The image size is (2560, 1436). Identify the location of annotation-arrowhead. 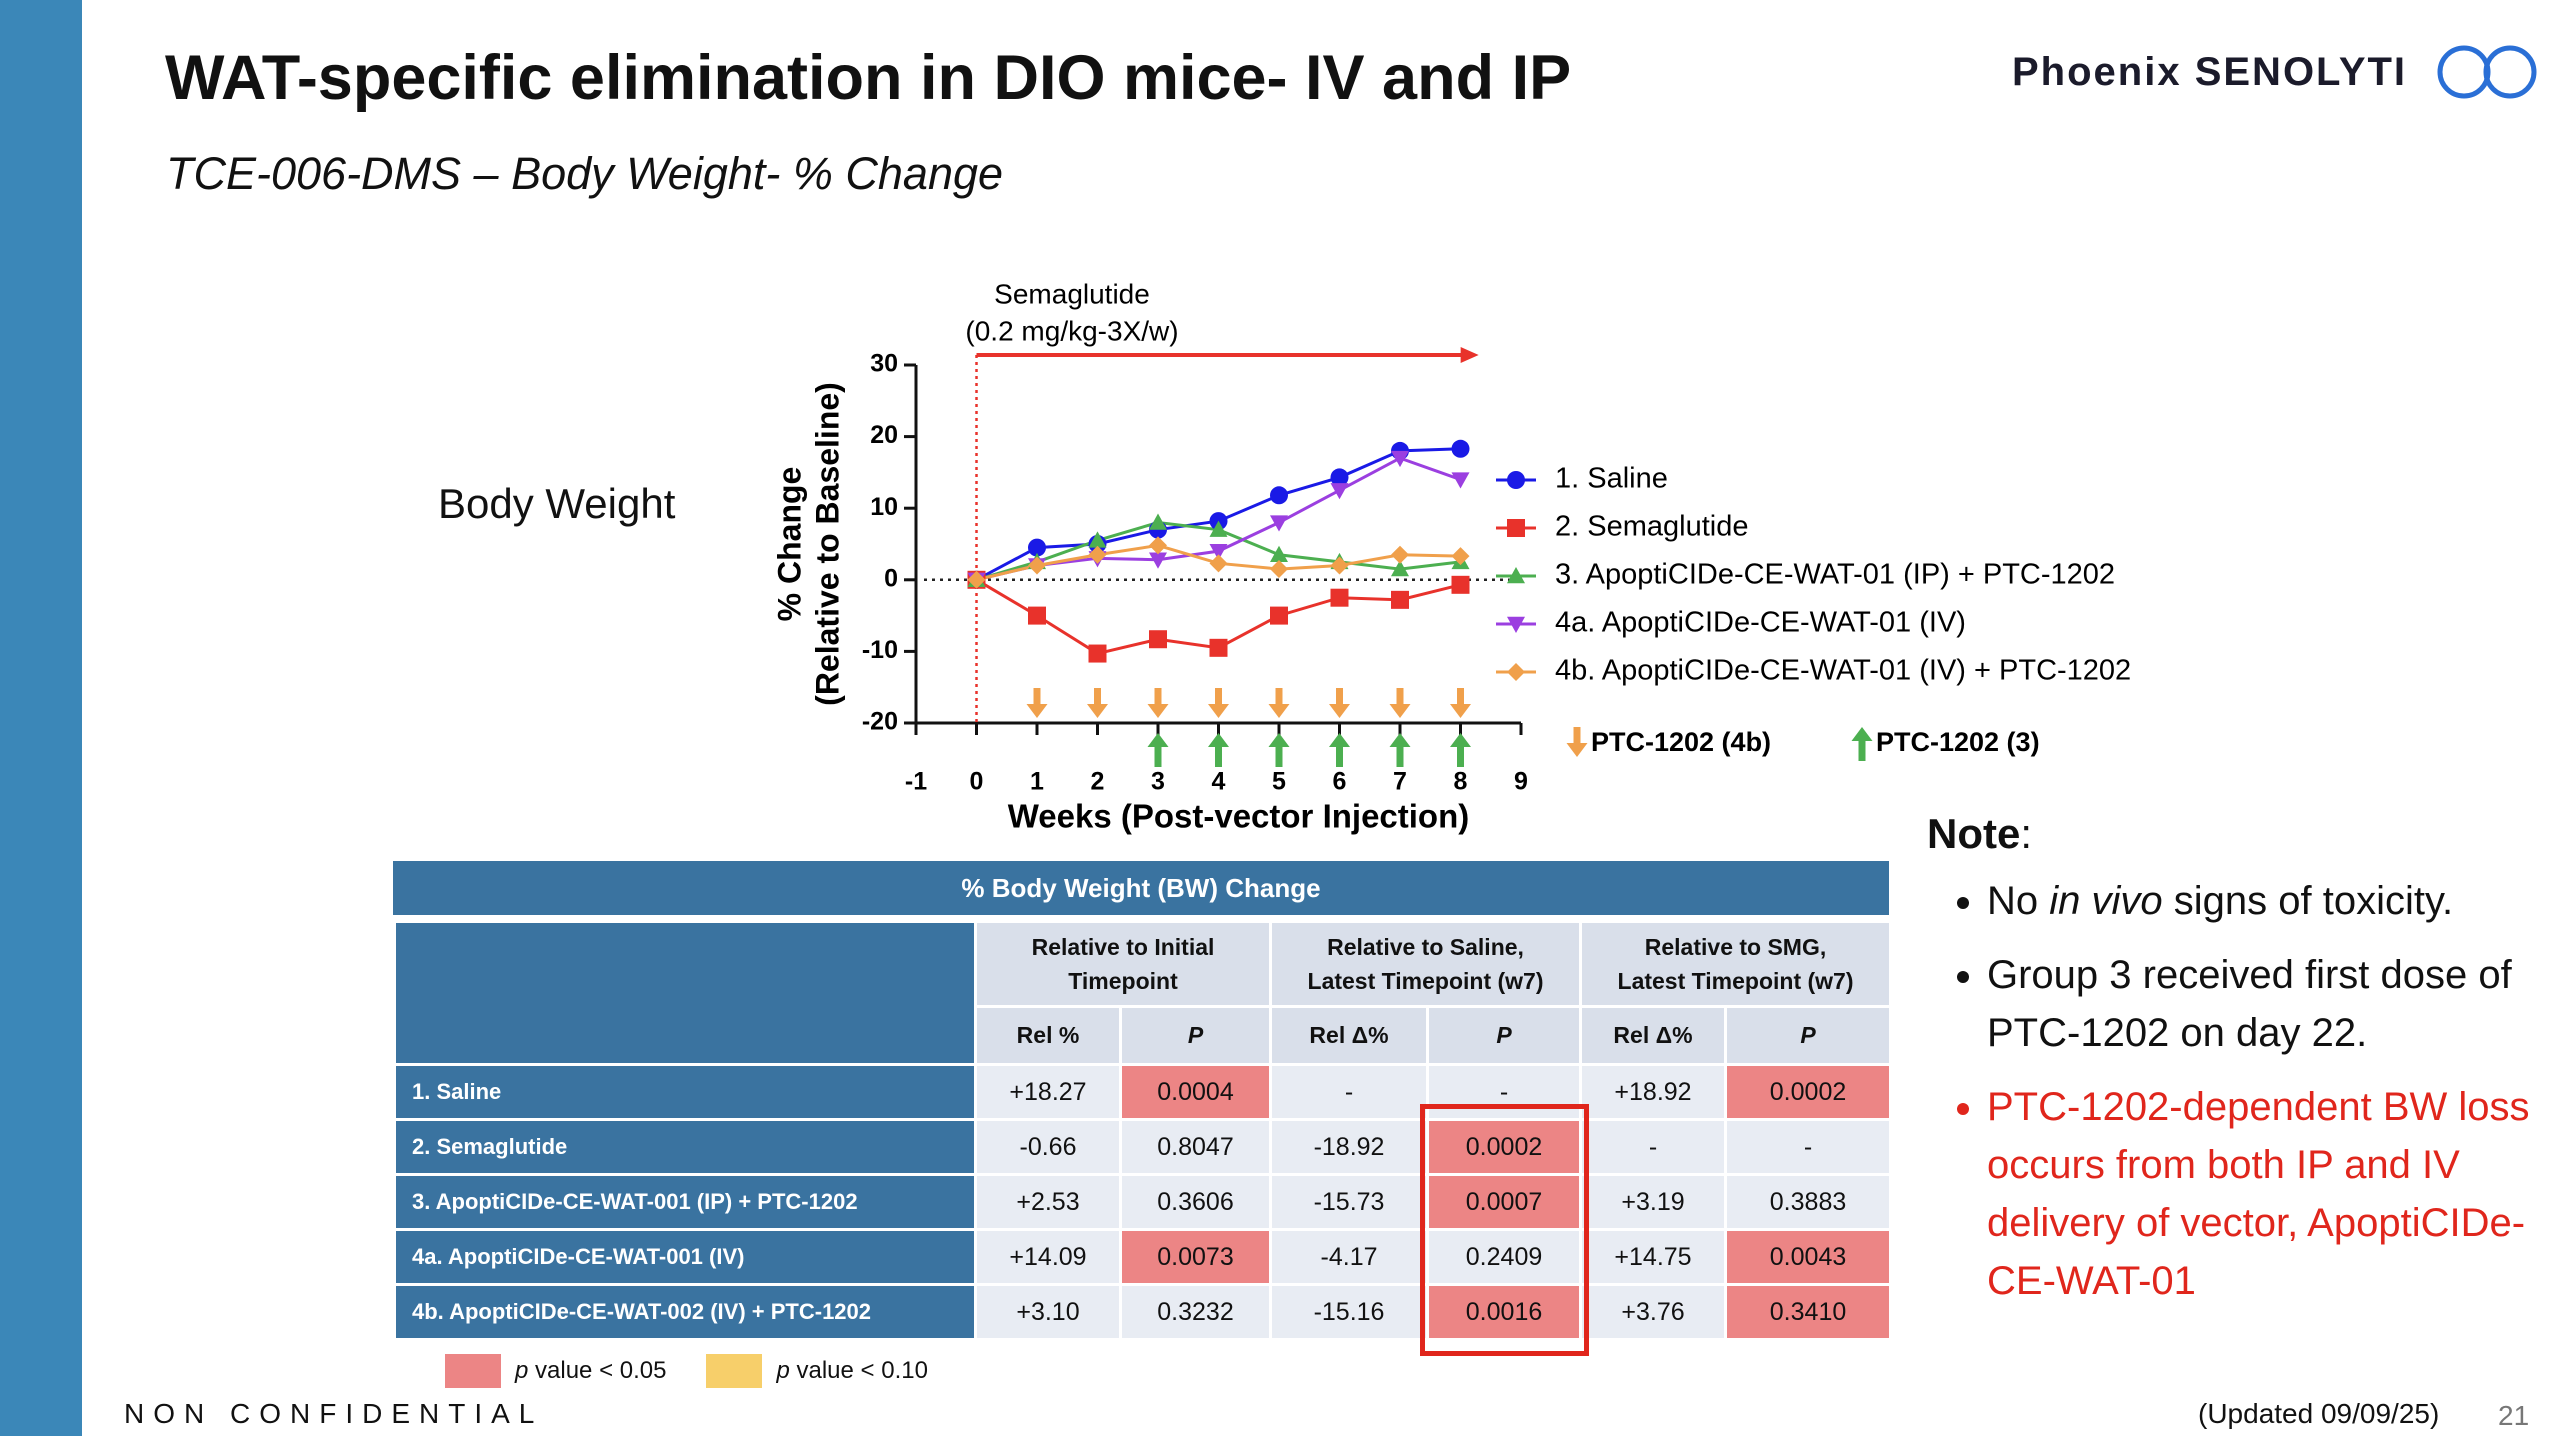
(1469, 355).